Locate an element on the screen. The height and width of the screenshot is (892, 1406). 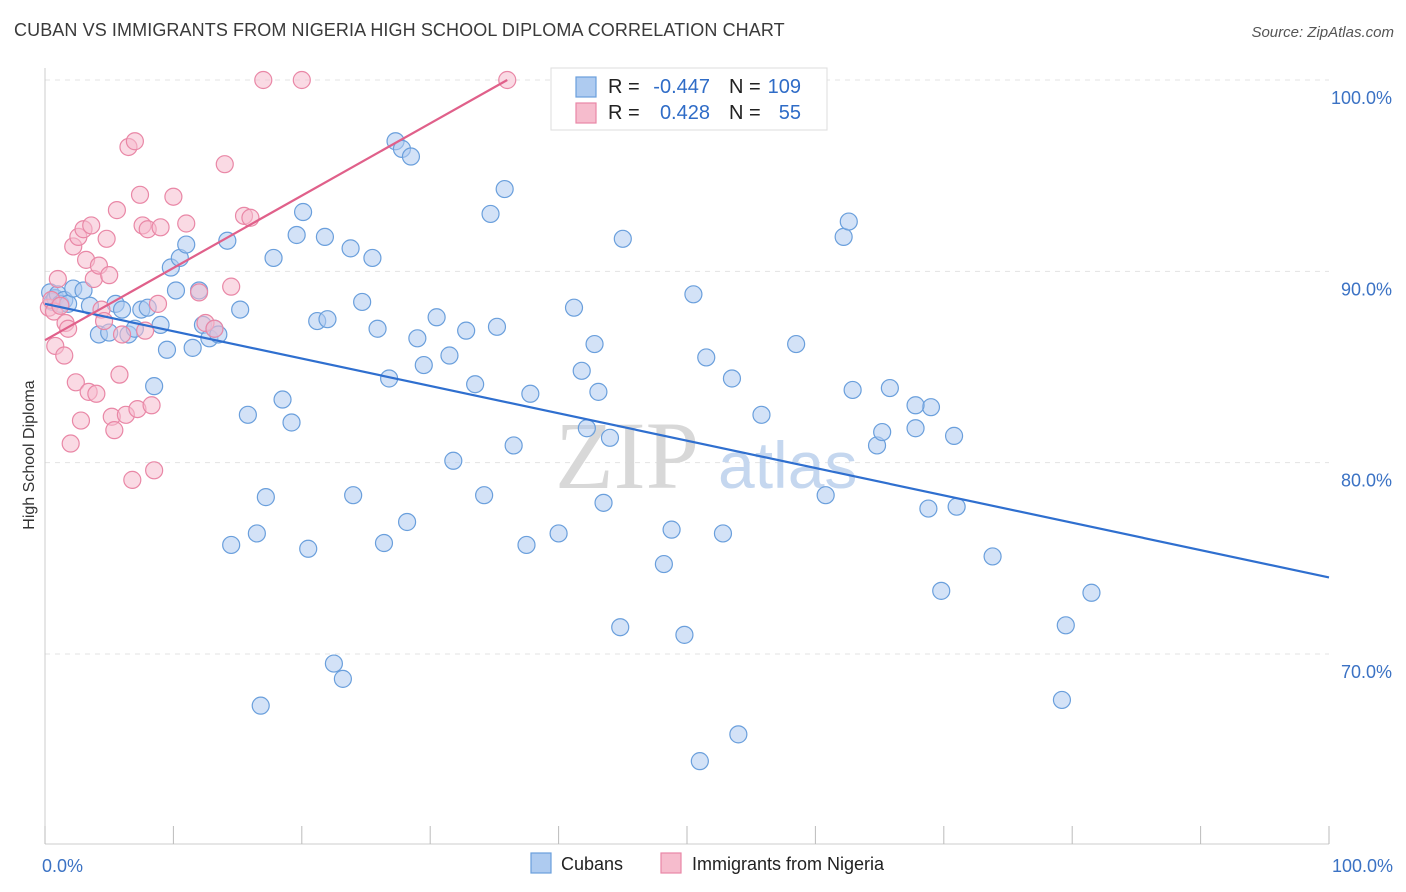
legend-swatch-cubans is located at coordinates (586, 87).